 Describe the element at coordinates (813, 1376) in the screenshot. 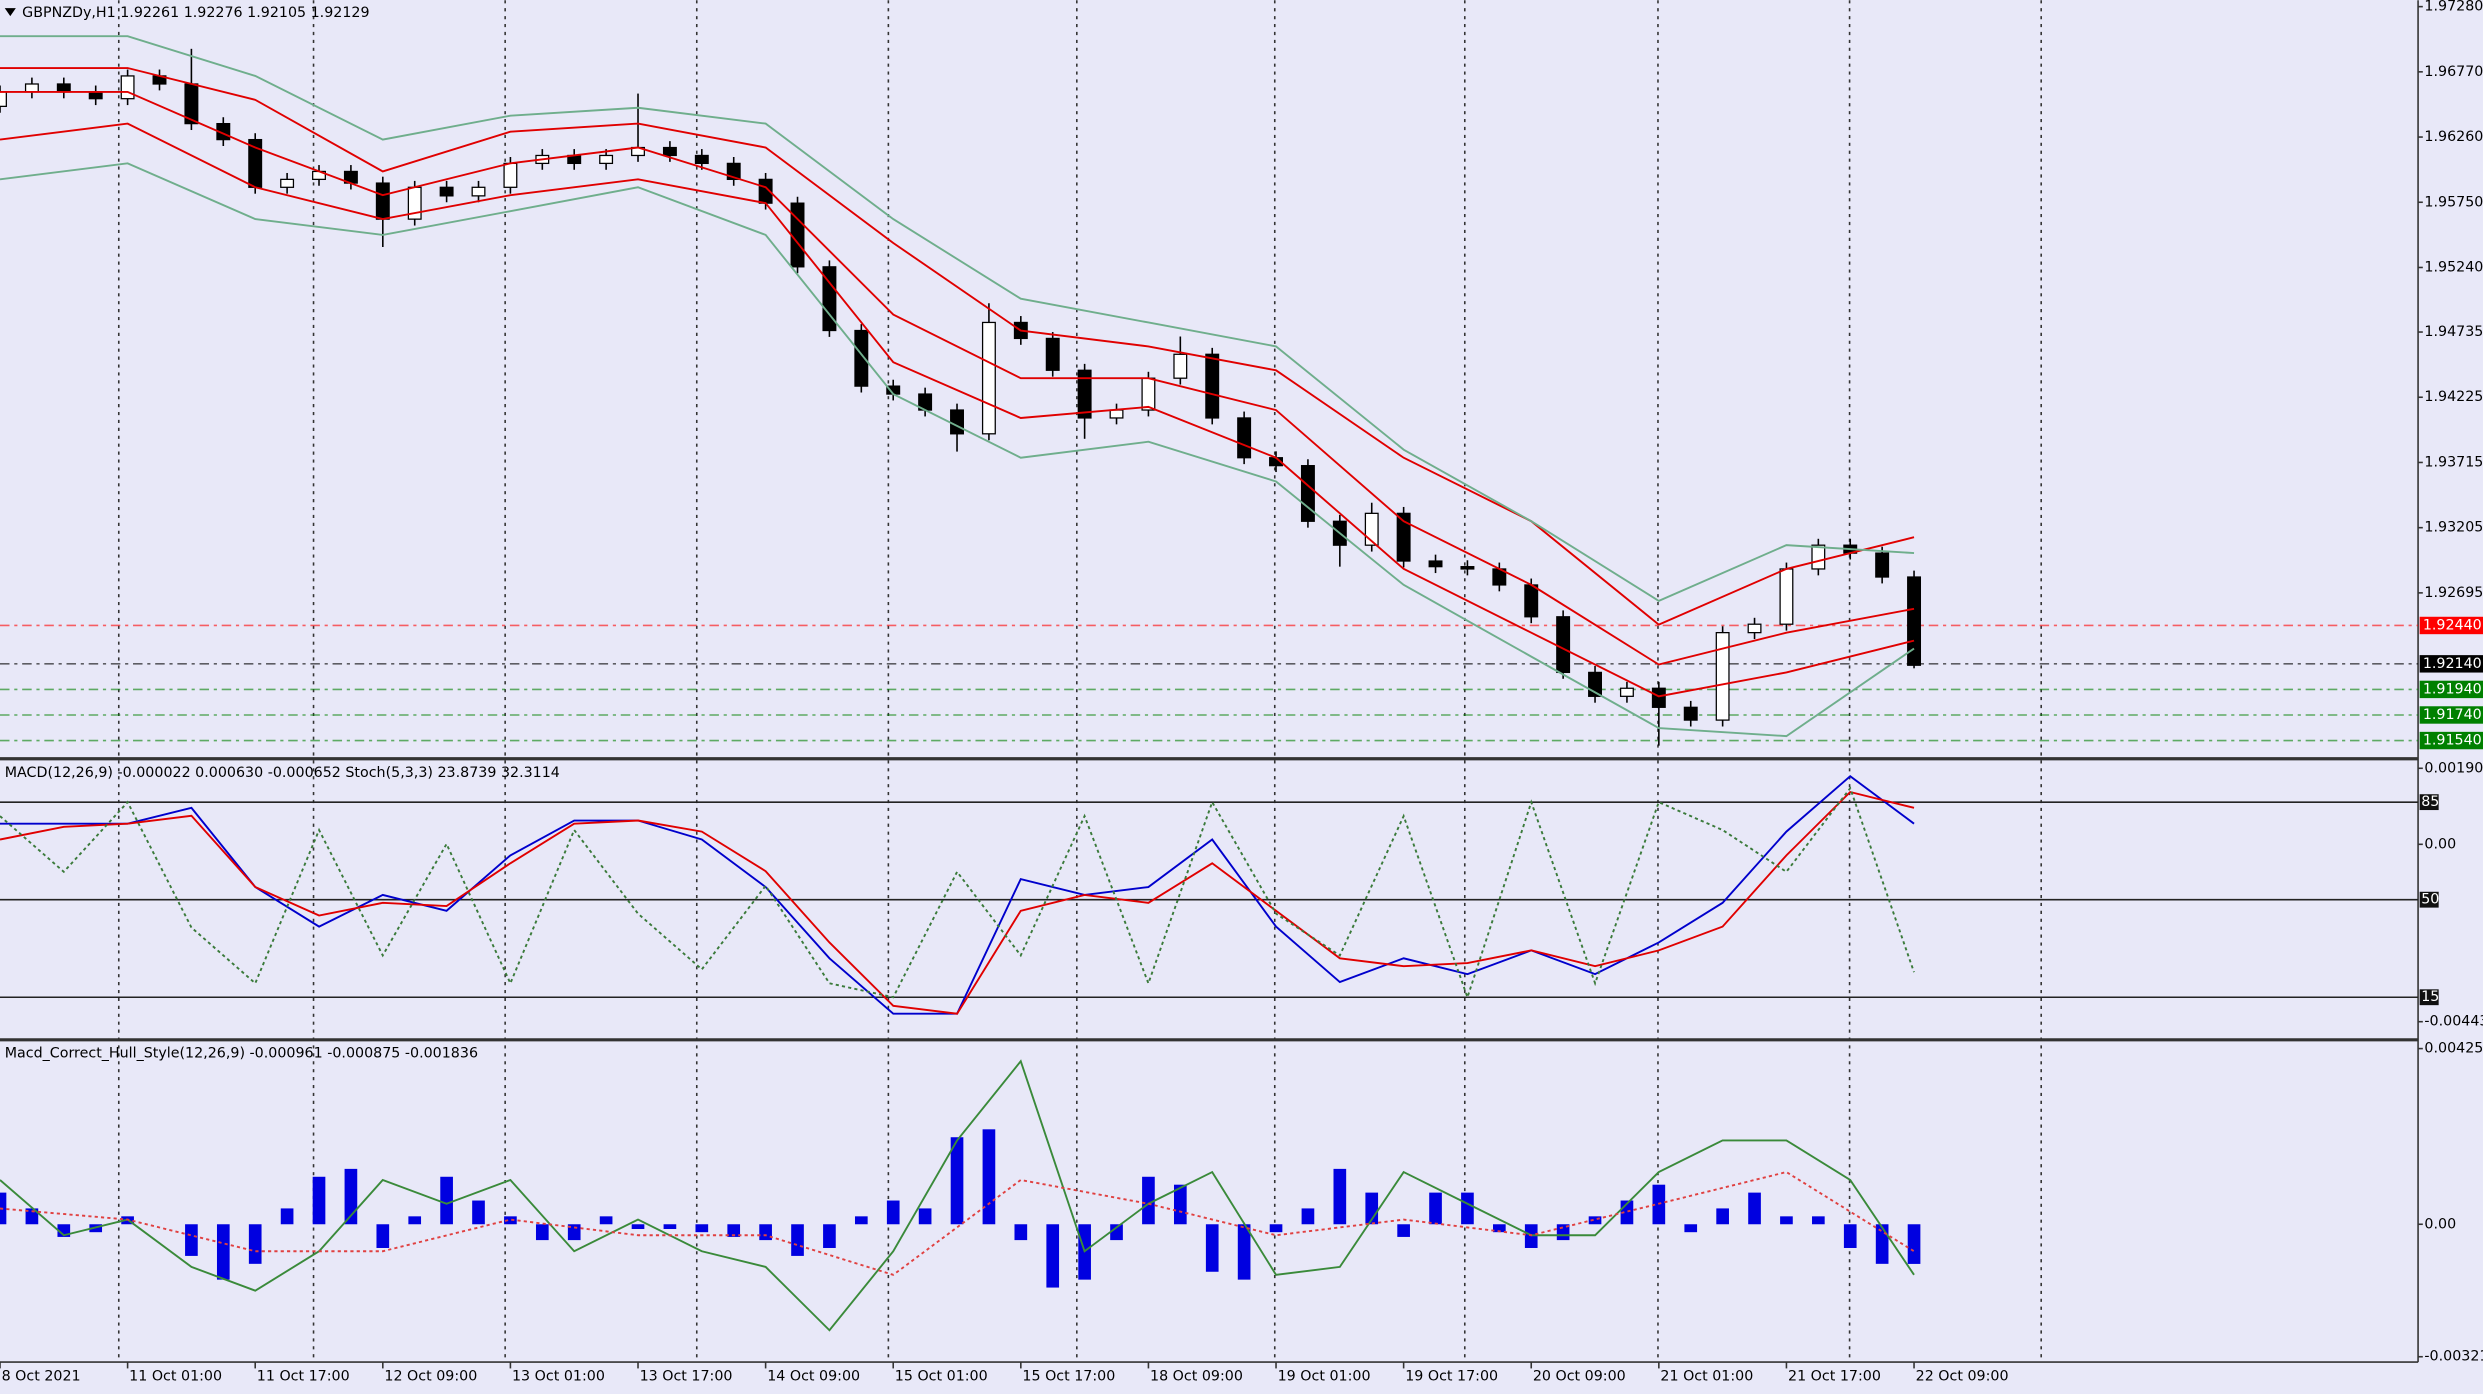

I see `x-tick-label: 14 Oct 09:00` at that location.